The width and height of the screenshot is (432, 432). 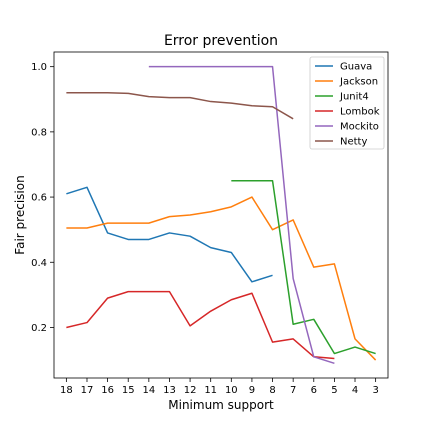 What do you see at coordinates (39, 328) in the screenshot?
I see `y-tick-label: 0.2` at bounding box center [39, 328].